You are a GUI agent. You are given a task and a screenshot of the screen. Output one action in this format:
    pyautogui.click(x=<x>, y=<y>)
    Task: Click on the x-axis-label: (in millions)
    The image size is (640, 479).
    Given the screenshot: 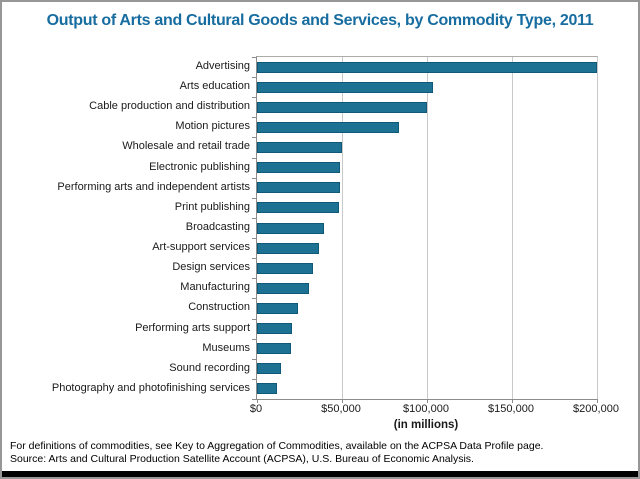 What is the action you would take?
    pyautogui.click(x=426, y=425)
    